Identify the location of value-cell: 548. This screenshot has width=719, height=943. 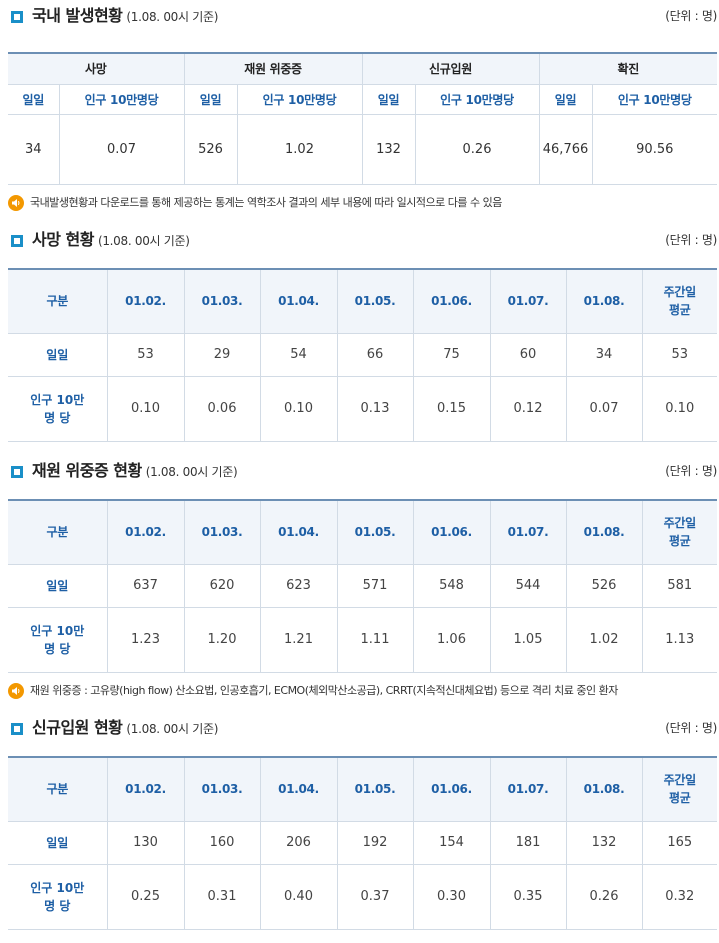
(451, 585).